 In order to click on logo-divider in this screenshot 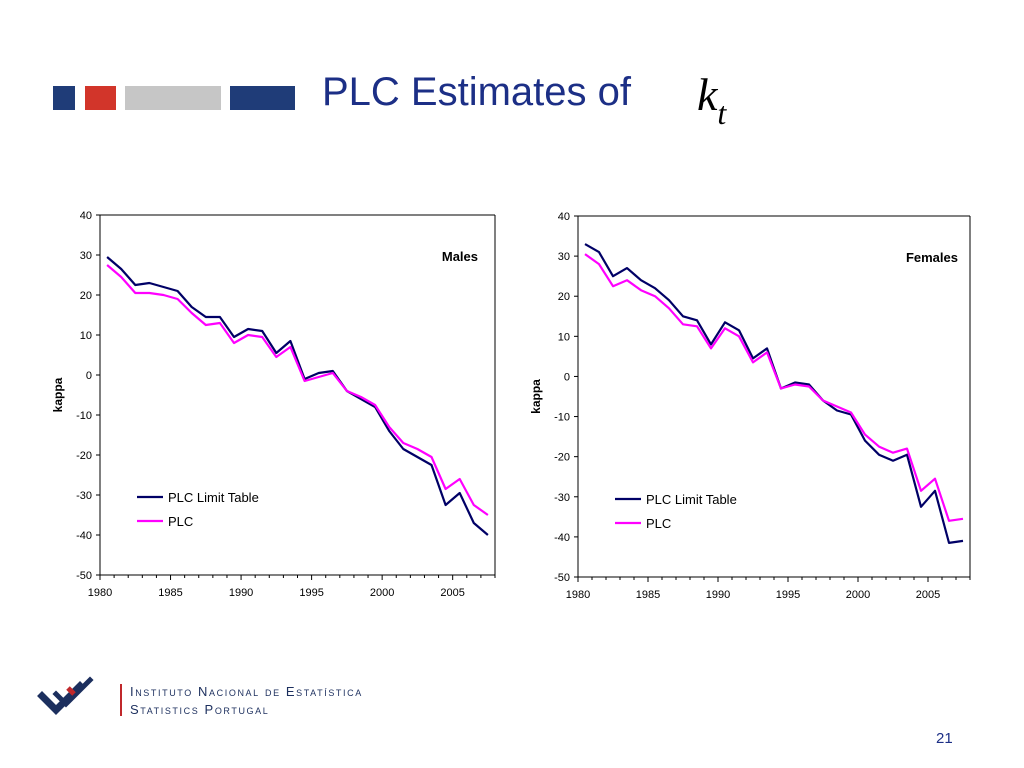, I will do `click(121, 700)`.